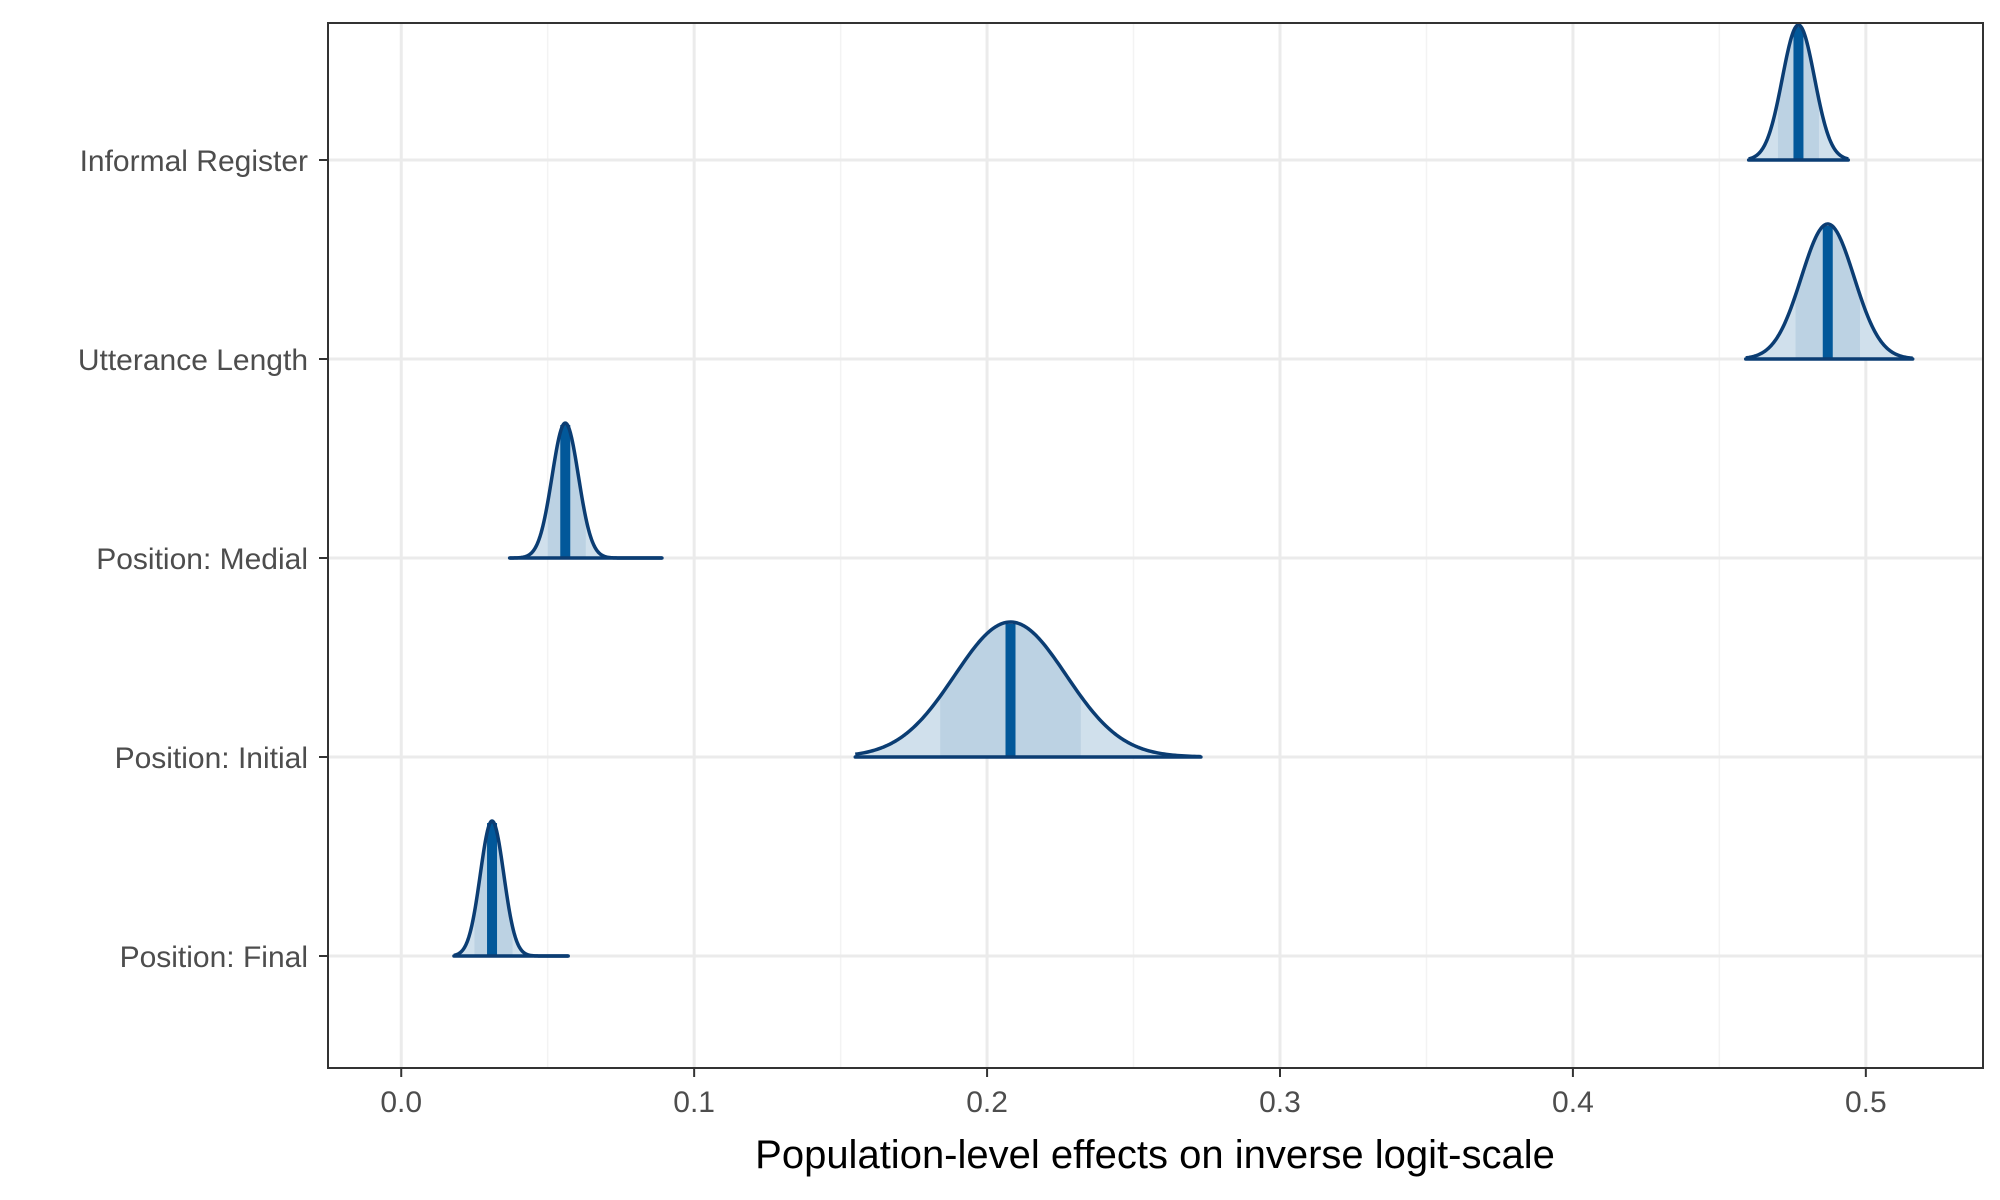  I want to click on x-tick-label: 0.5, so click(1866, 1102).